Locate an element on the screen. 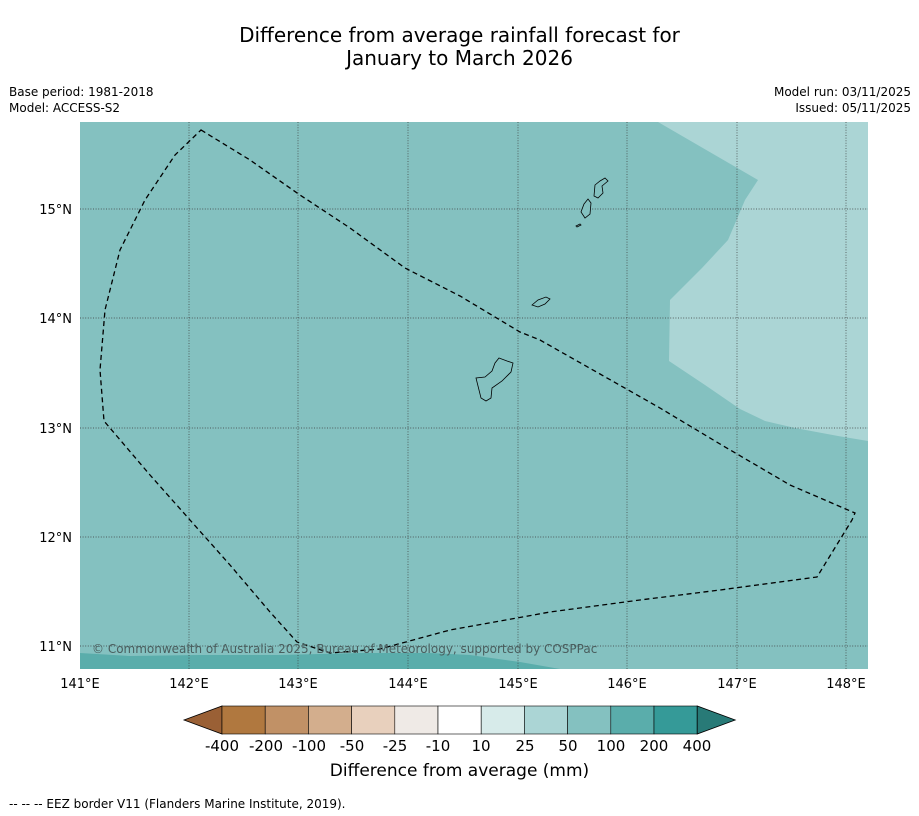 The image size is (919, 816). colorbar-legend is located at coordinates (459, 720).